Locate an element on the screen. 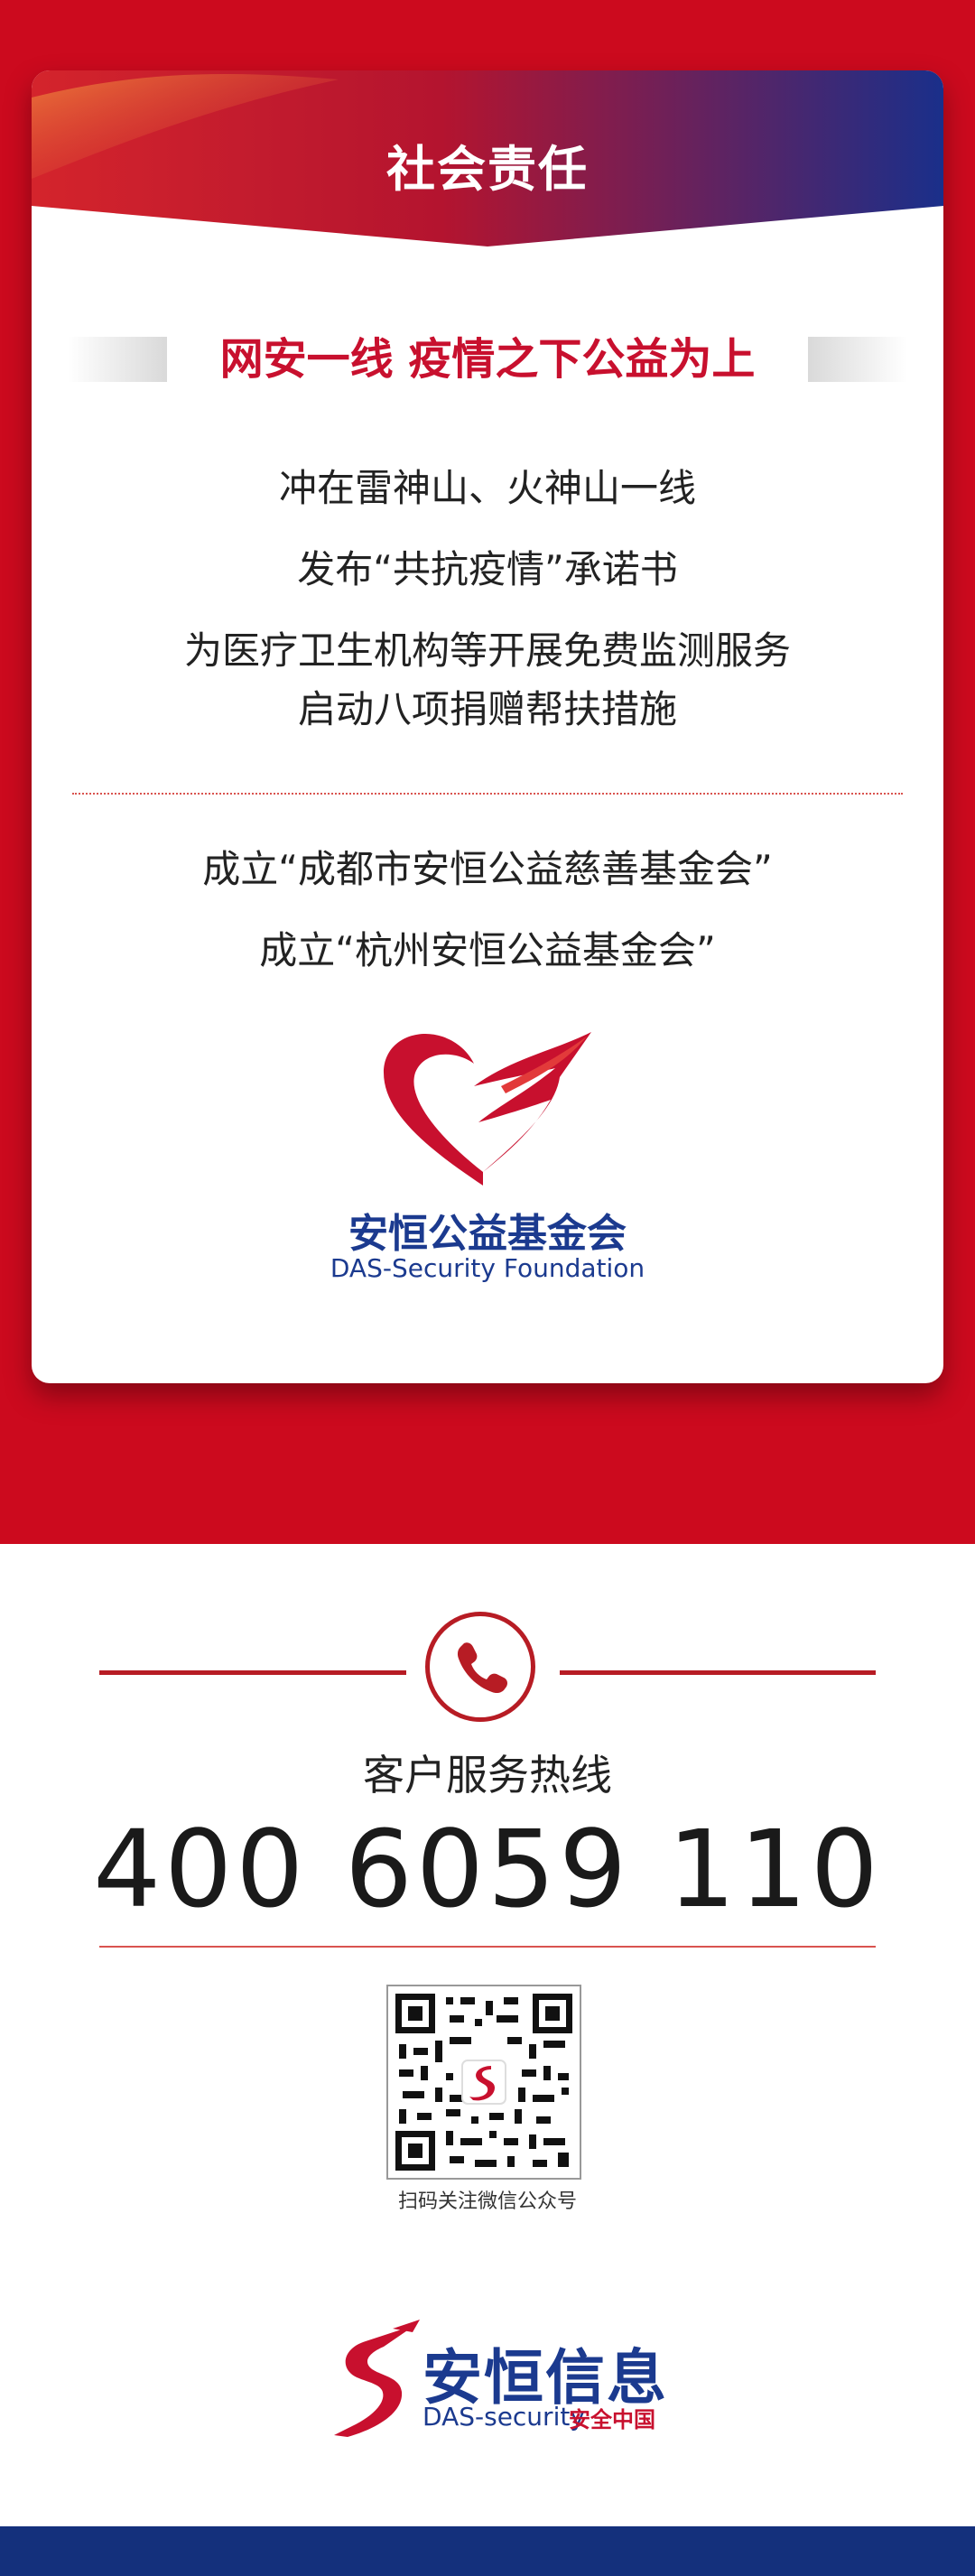 This screenshot has height=2576, width=975. content-line: 冲在雷神山、火神山一线 is located at coordinates (487, 488).